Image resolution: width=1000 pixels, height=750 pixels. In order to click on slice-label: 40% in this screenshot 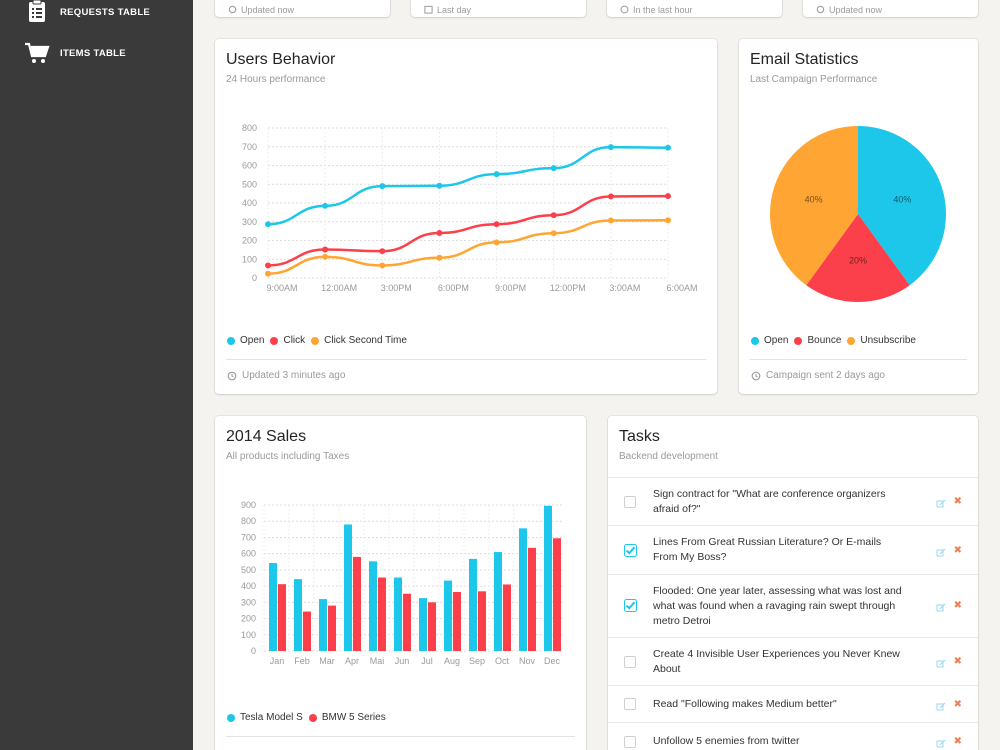, I will do `click(902, 200)`.